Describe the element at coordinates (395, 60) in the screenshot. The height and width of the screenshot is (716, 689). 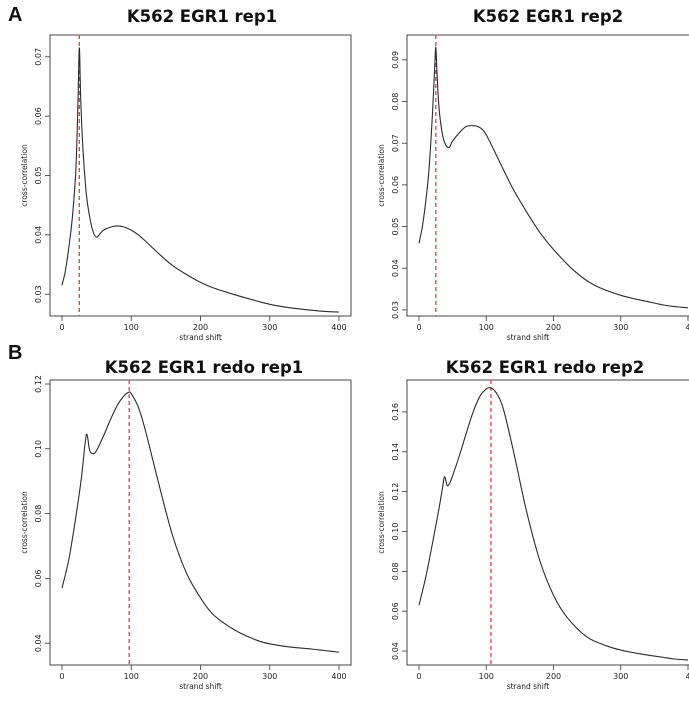
I see `y-tick-label: 0.09` at that location.